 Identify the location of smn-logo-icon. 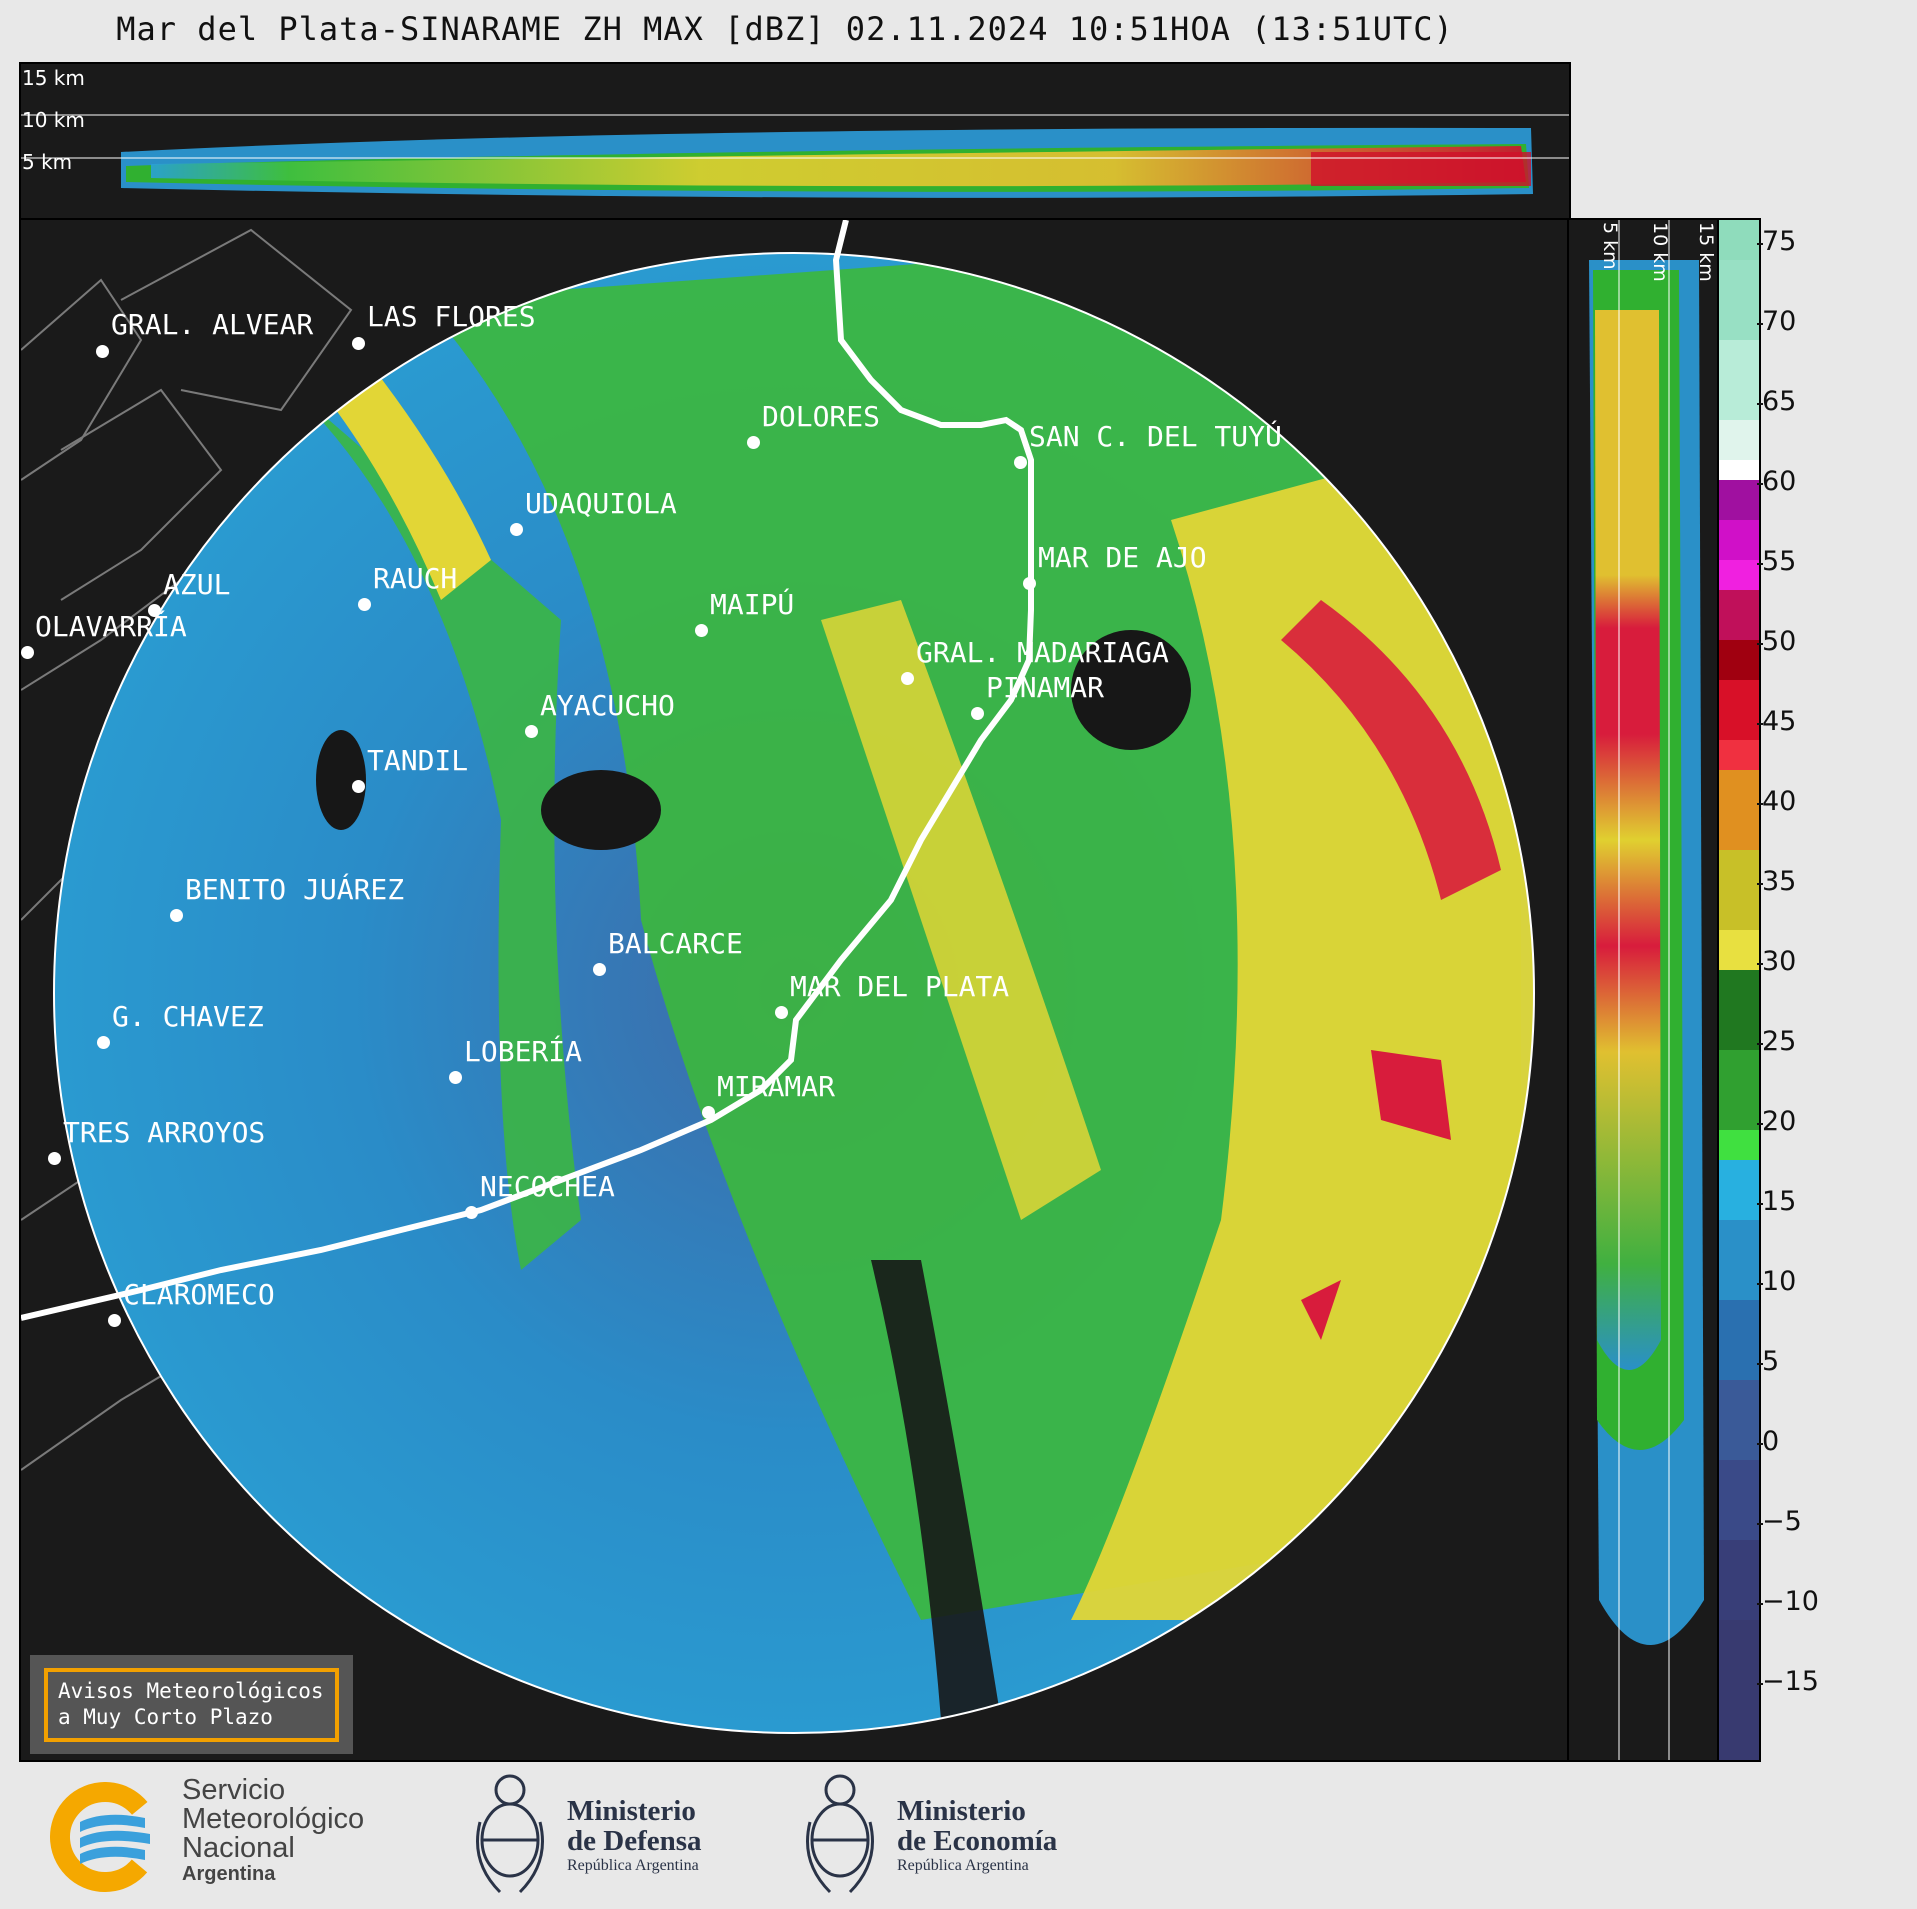
(105, 1837).